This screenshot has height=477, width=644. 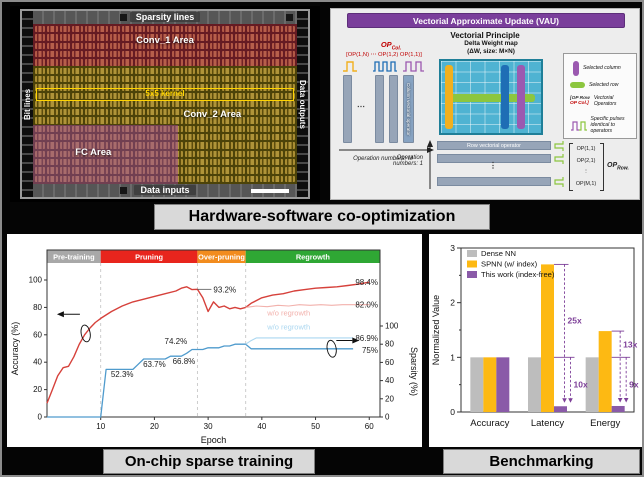 What do you see at coordinates (384, 55) in the screenshot?
I see `column-op-list: [OP(1,N) ⋯ OP(1,2) OP(1,1)]` at bounding box center [384, 55].